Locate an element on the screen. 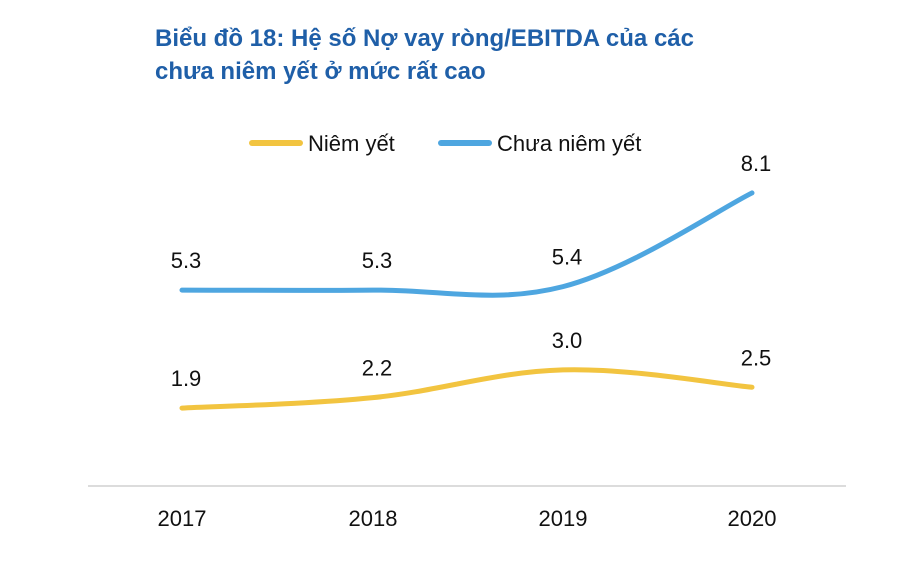 The width and height of the screenshot is (916, 576). series-line-chua-niem-yet is located at coordinates (467, 244).